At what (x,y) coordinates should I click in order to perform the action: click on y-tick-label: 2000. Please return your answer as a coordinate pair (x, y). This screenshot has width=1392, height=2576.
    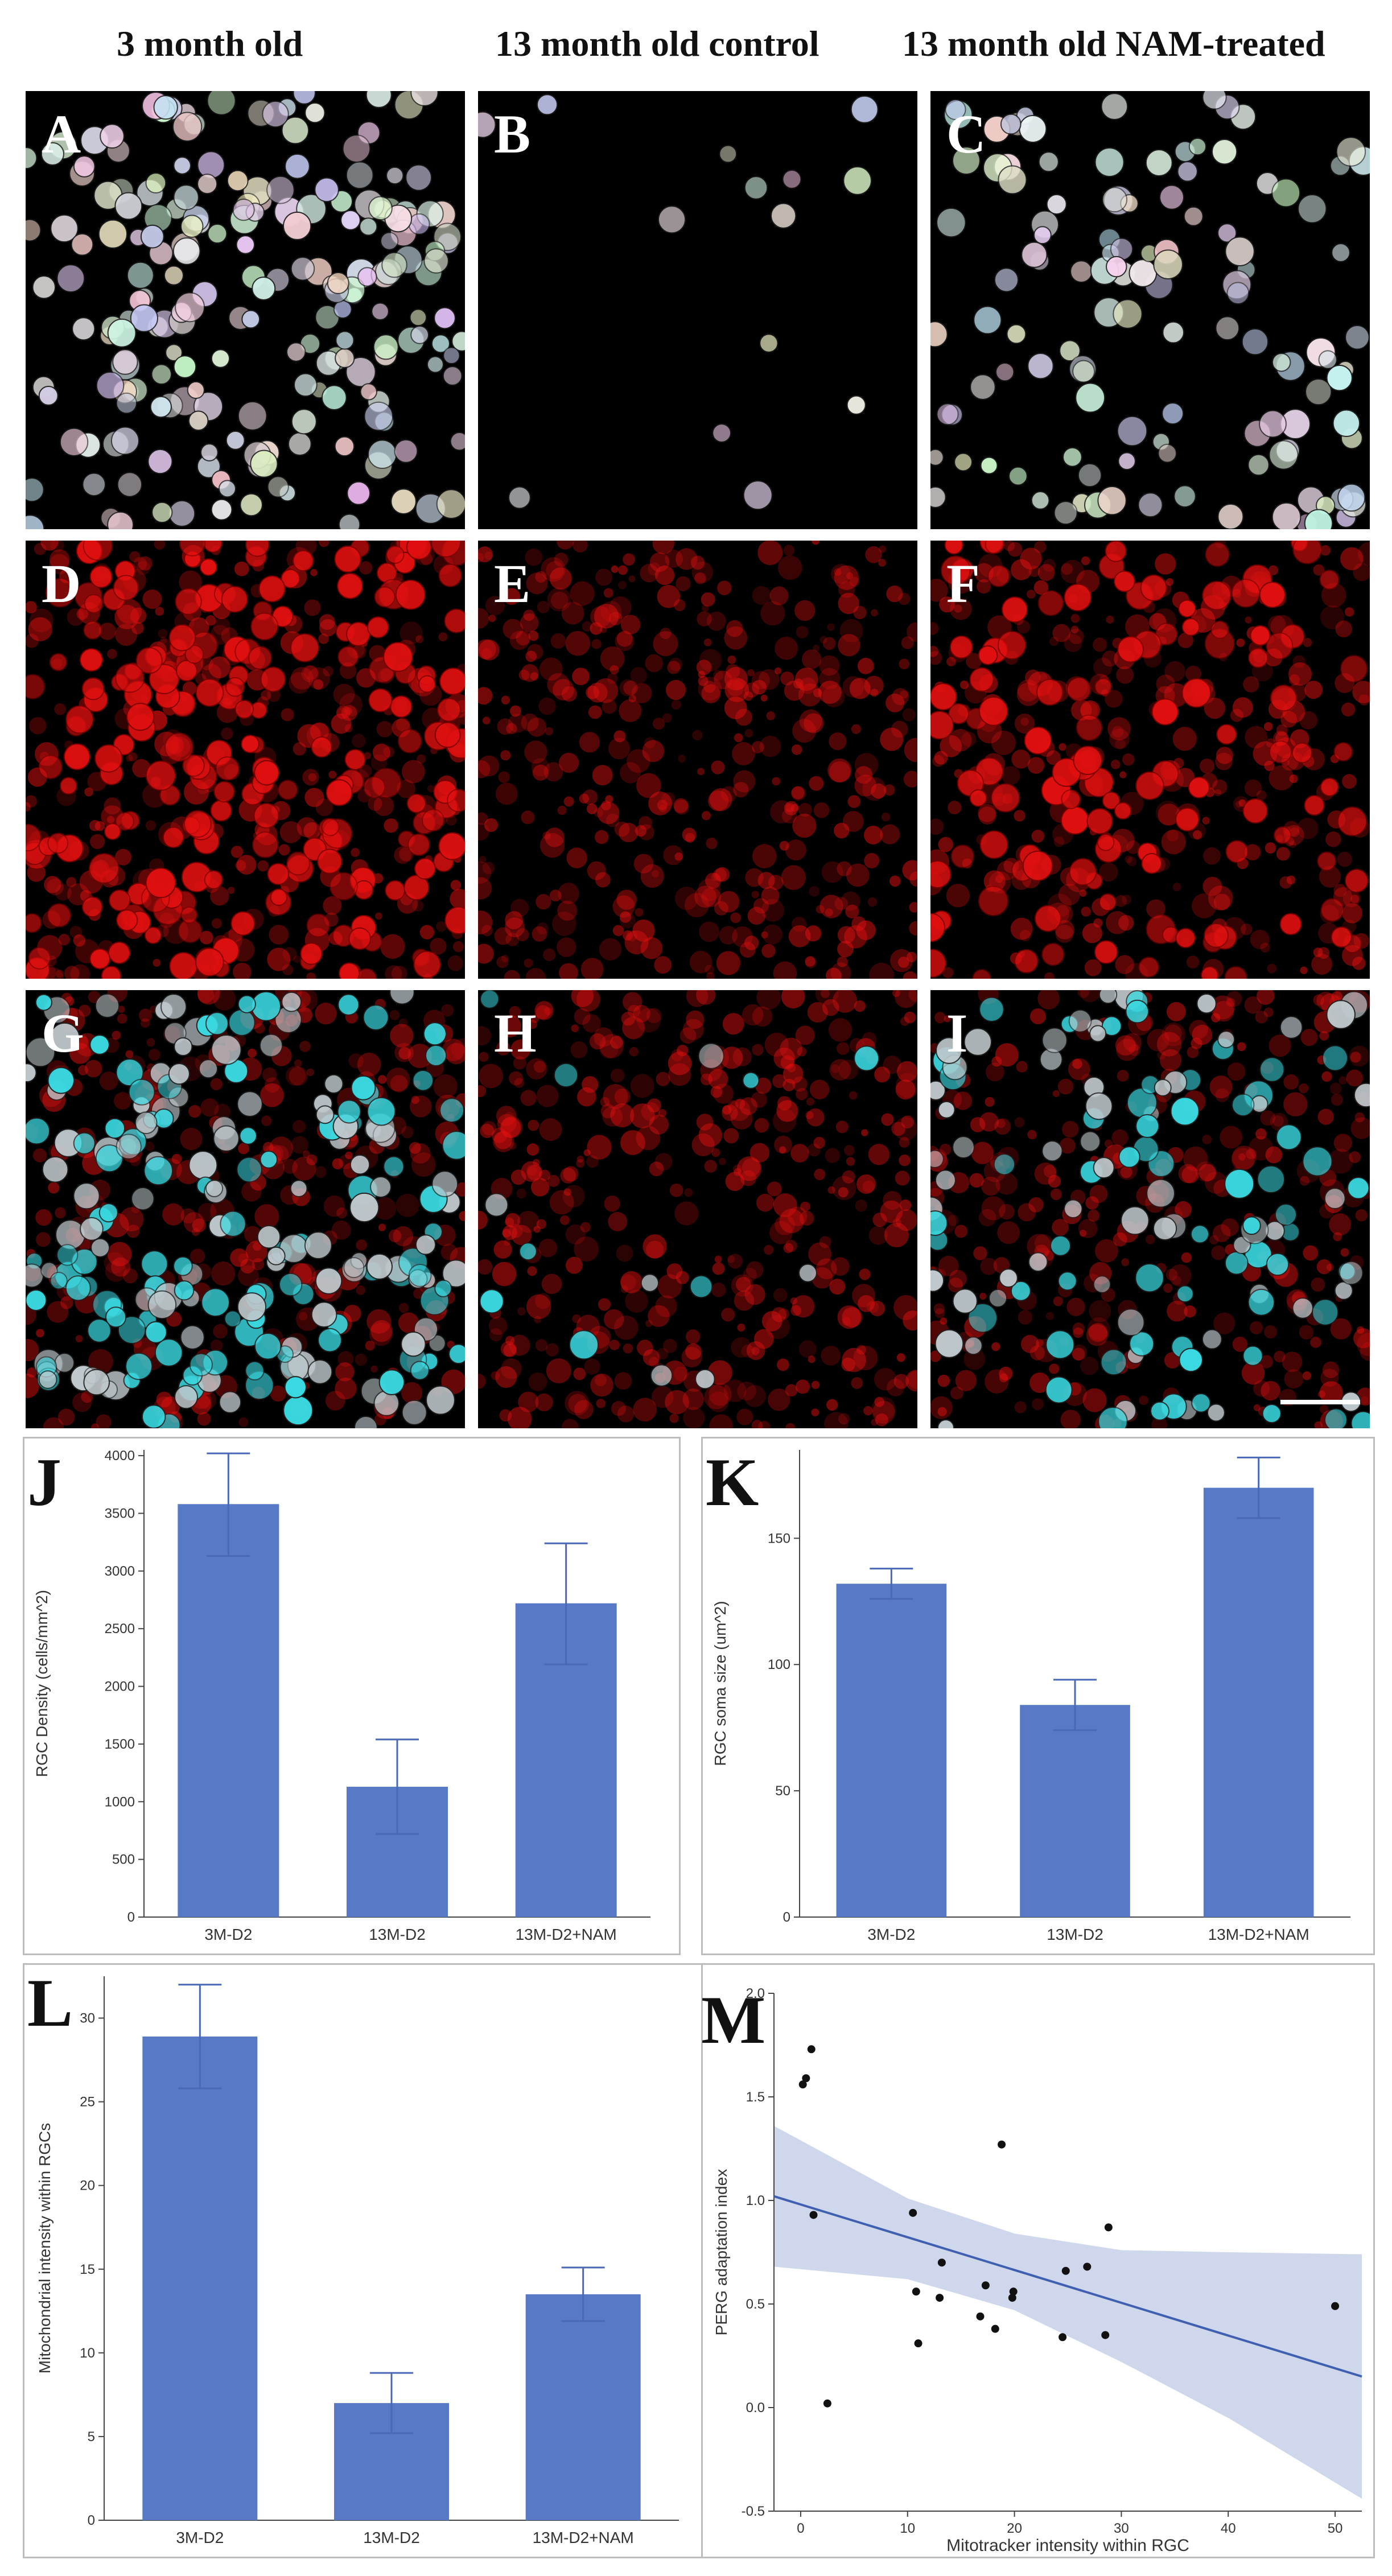
    Looking at the image, I should click on (120, 1687).